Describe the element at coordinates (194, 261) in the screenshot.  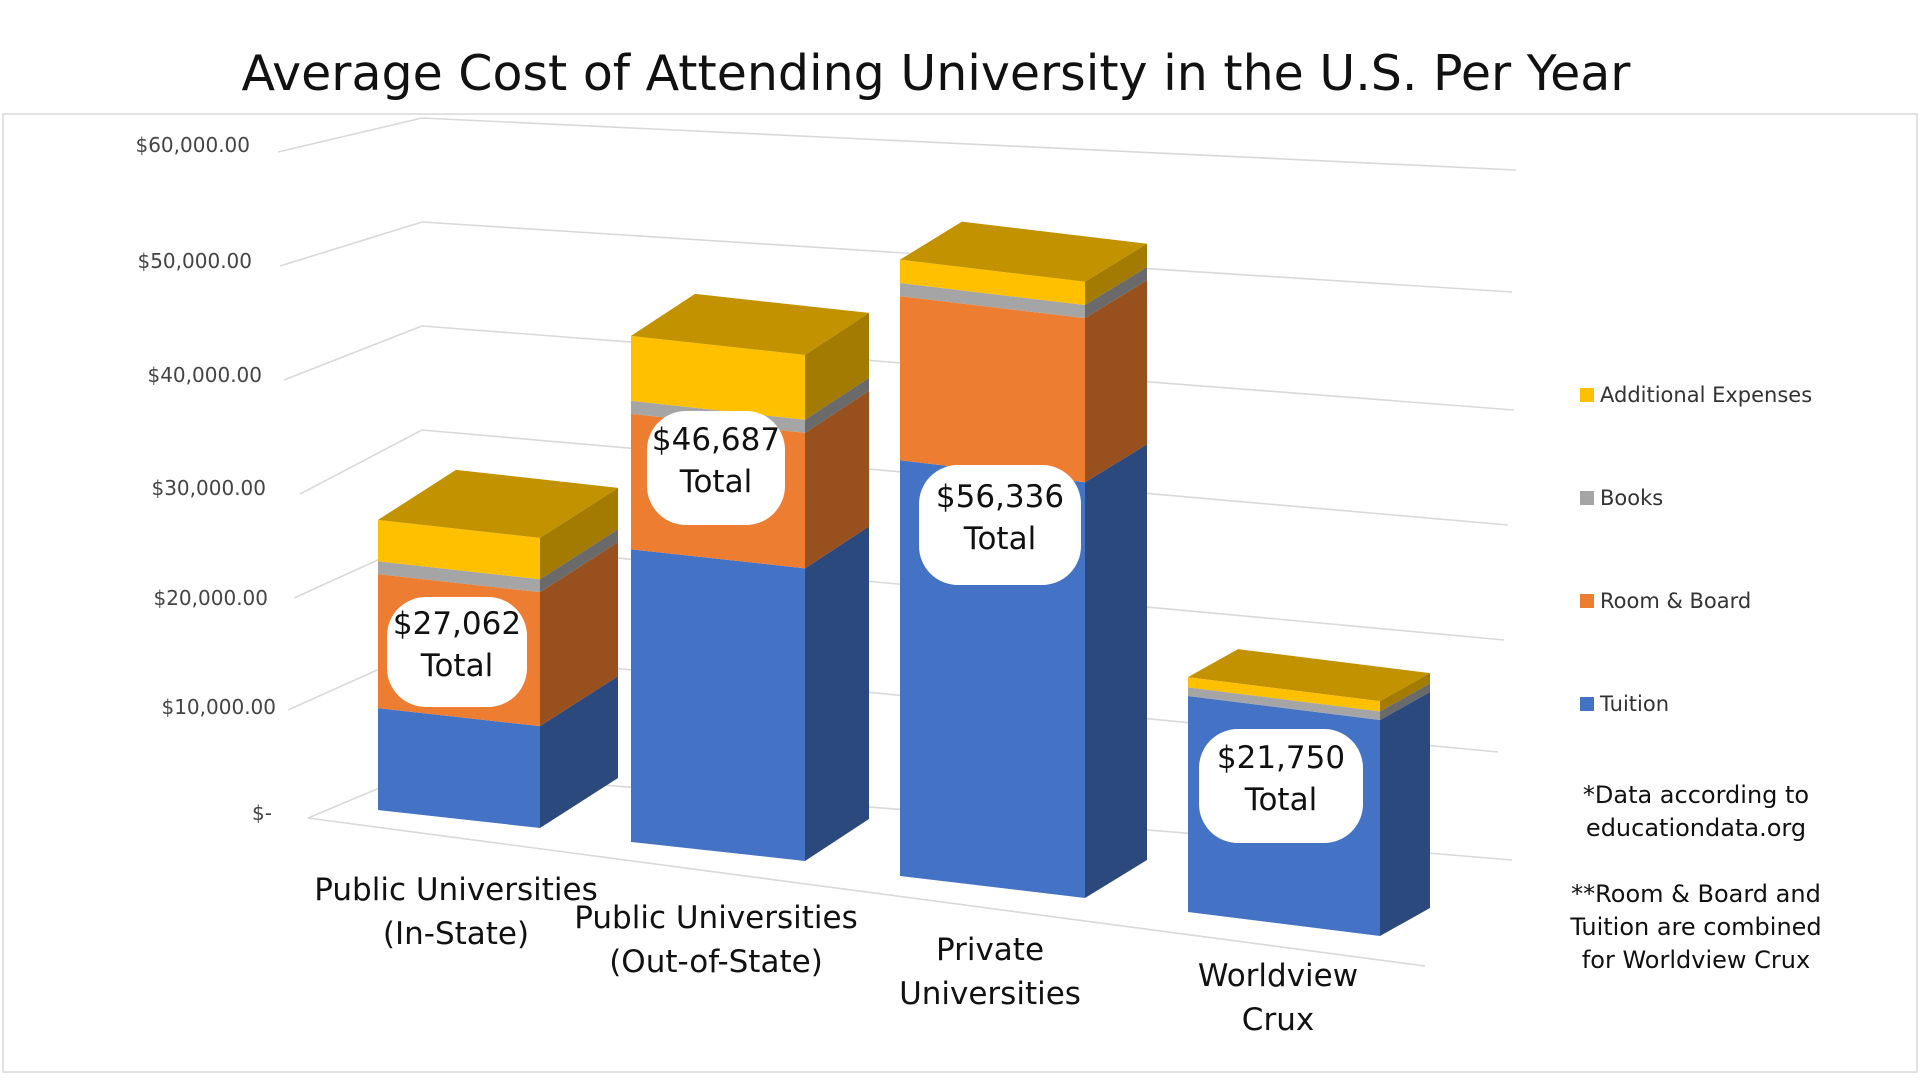
I see `y-tick-label: $50,000.00` at that location.